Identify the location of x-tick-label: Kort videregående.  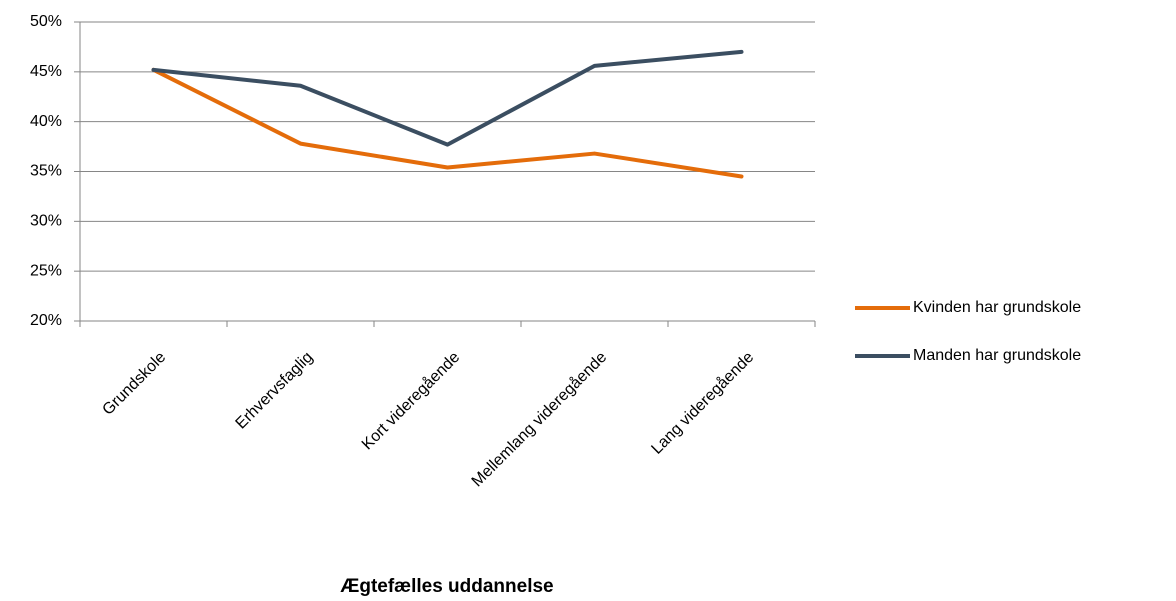
(410, 400).